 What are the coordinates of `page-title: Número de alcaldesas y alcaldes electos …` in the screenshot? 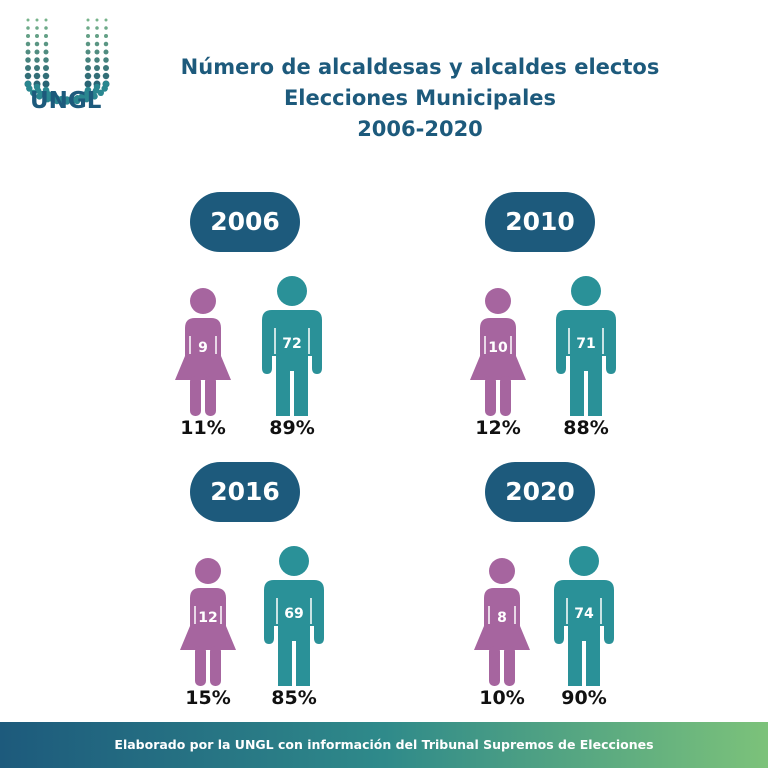 It's located at (420, 98).